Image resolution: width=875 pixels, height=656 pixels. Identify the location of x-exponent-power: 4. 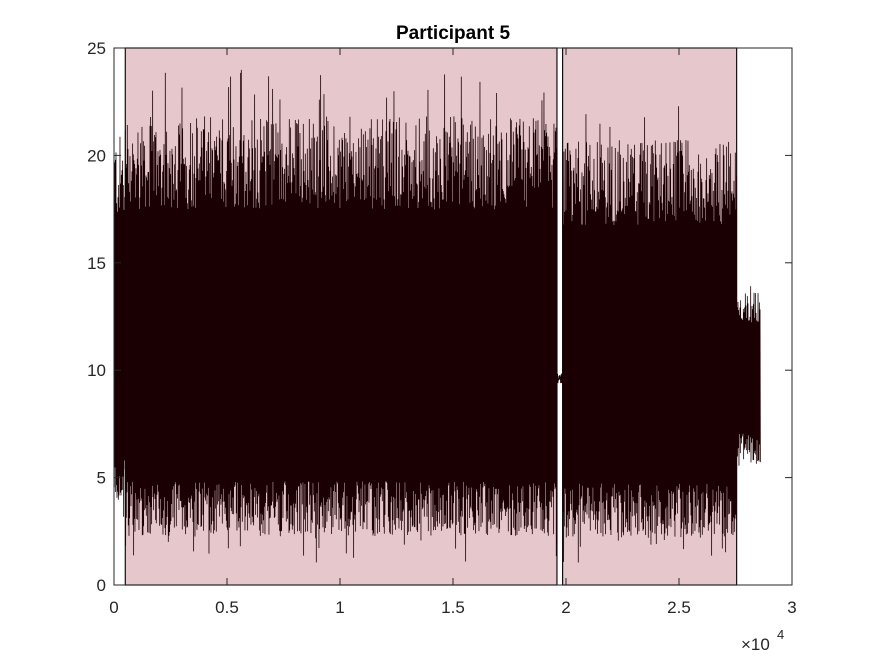
(780, 634).